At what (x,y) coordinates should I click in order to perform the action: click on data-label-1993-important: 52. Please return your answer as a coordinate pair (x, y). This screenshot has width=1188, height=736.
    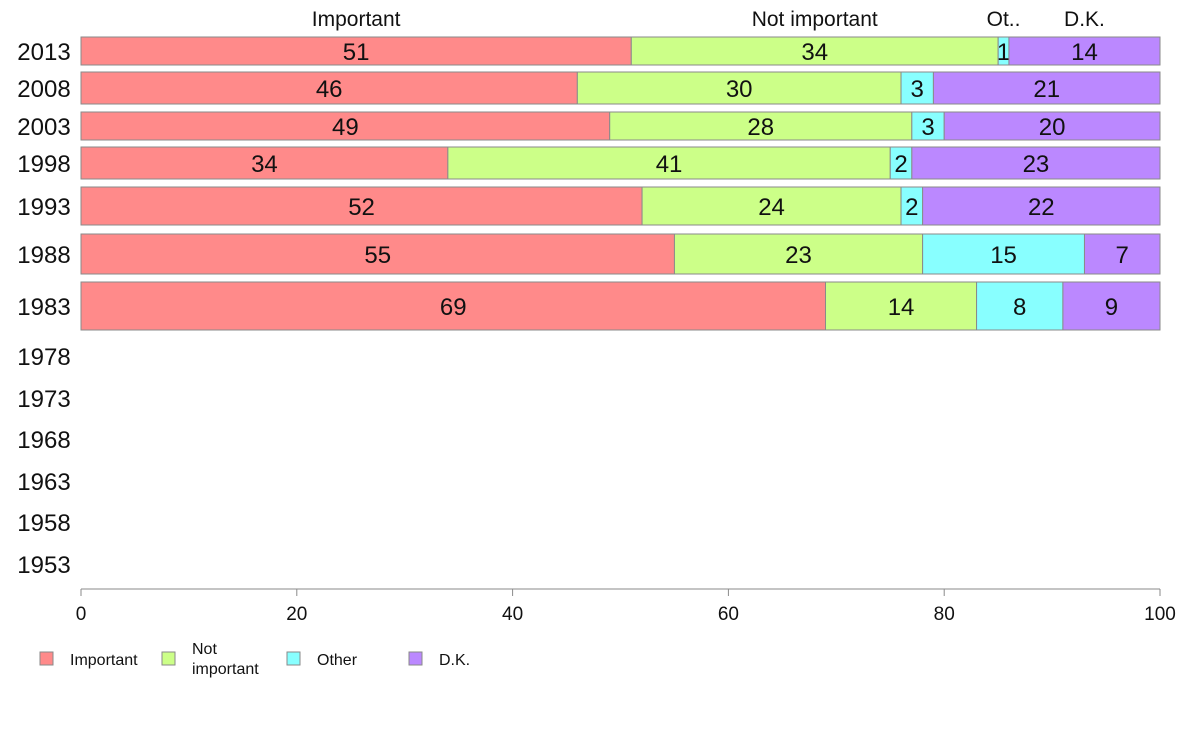
    Looking at the image, I should click on (361, 207).